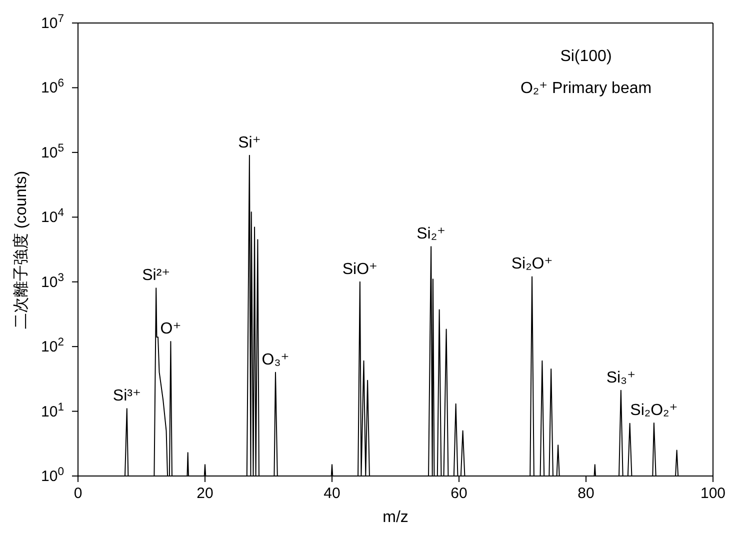 This screenshot has width=734, height=542. I want to click on y-tick-label: 10$^{2}$, so click(52, 346).